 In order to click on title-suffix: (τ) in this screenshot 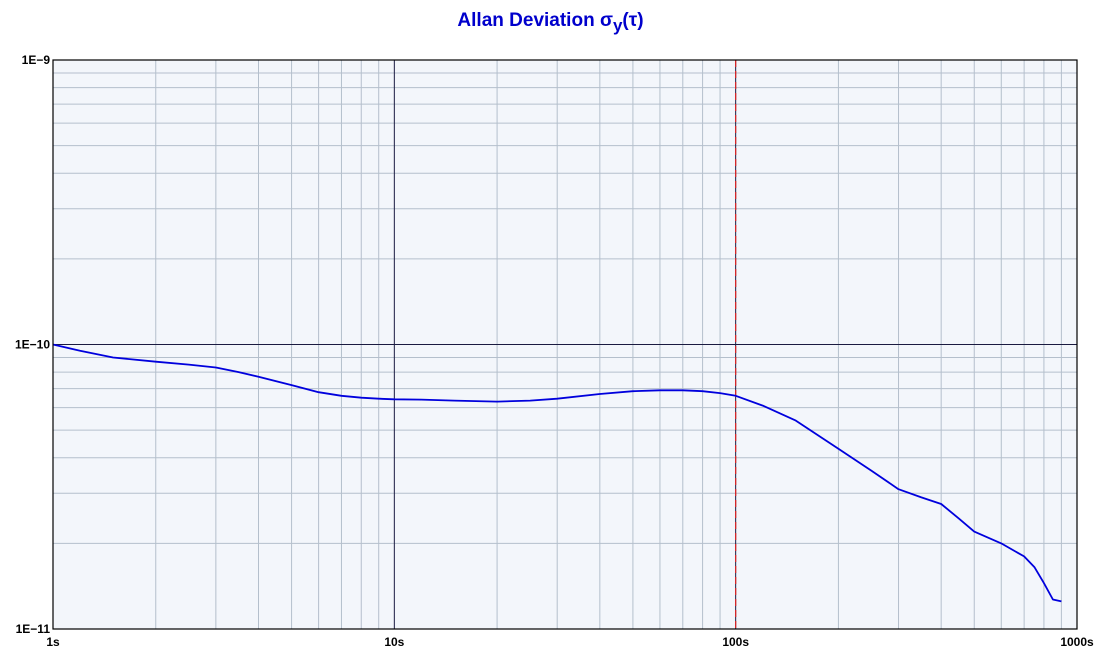, I will do `click(633, 20)`.